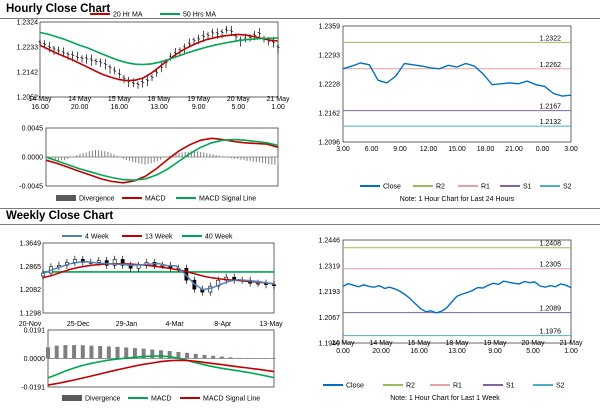 This screenshot has width=600, height=413. I want to click on weekly-close-ytick-label: 1.1940, so click(330, 344).